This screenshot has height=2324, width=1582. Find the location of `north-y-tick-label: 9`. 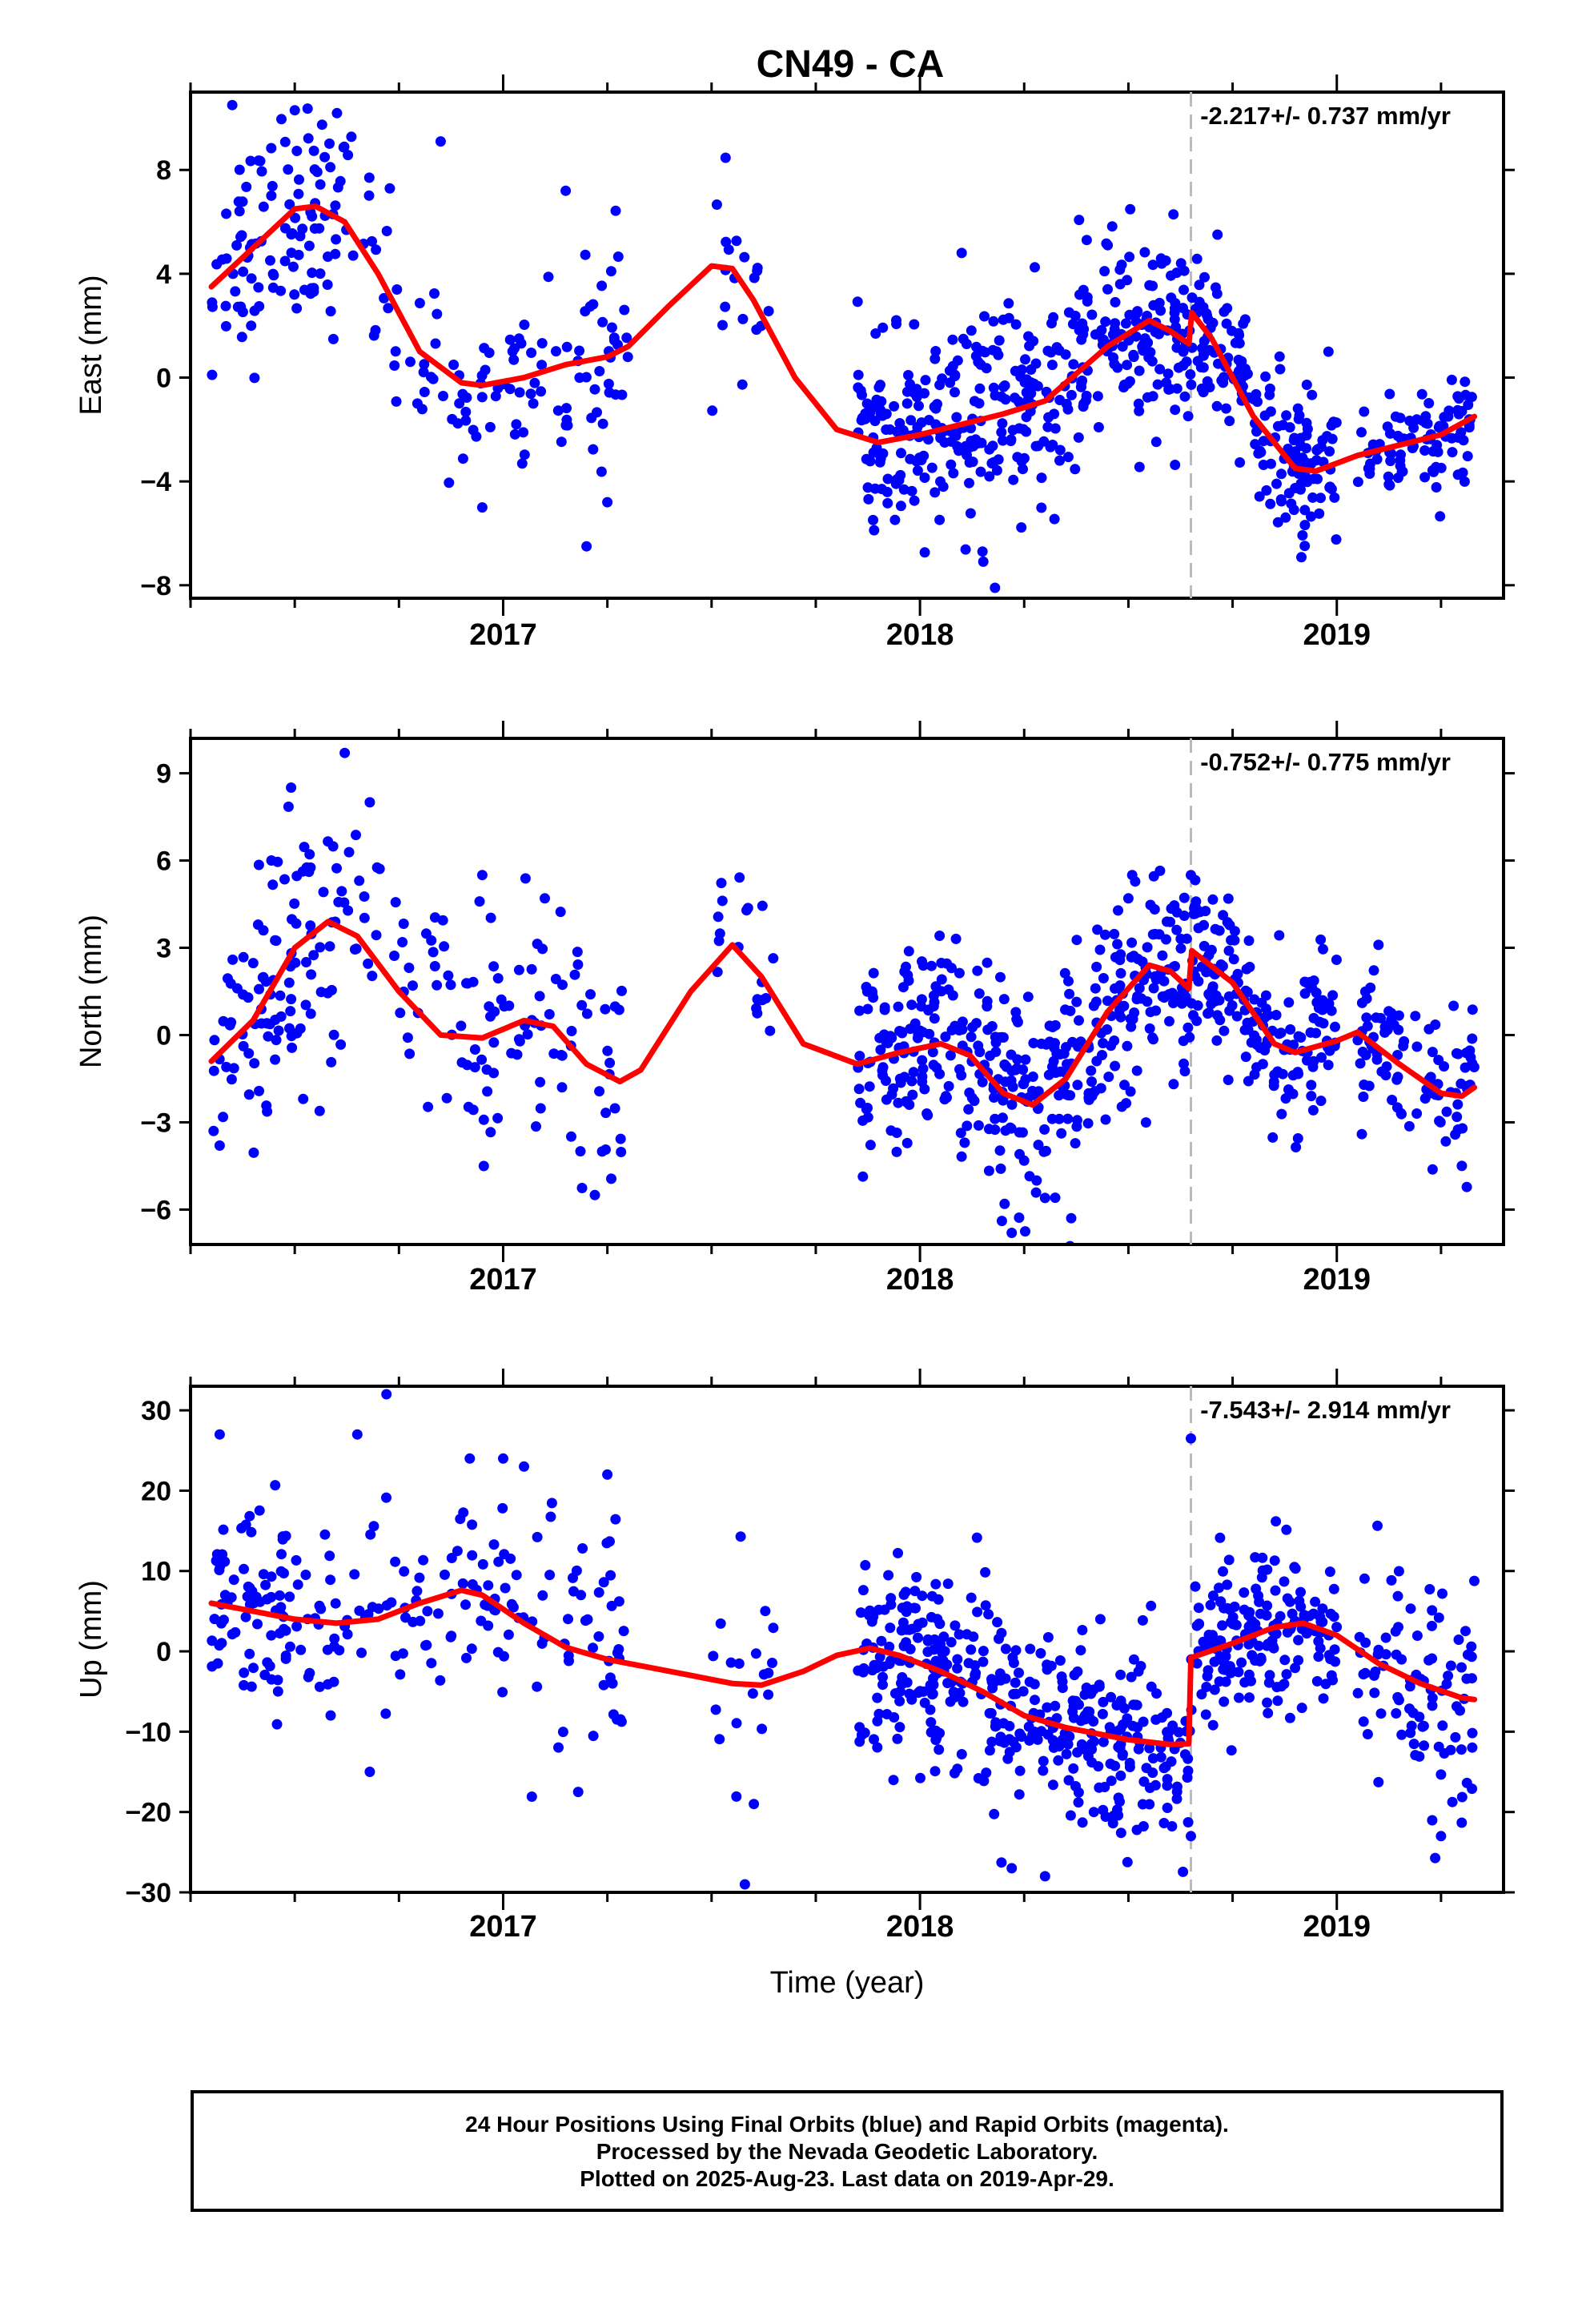

north-y-tick-label: 9 is located at coordinates (164, 774).